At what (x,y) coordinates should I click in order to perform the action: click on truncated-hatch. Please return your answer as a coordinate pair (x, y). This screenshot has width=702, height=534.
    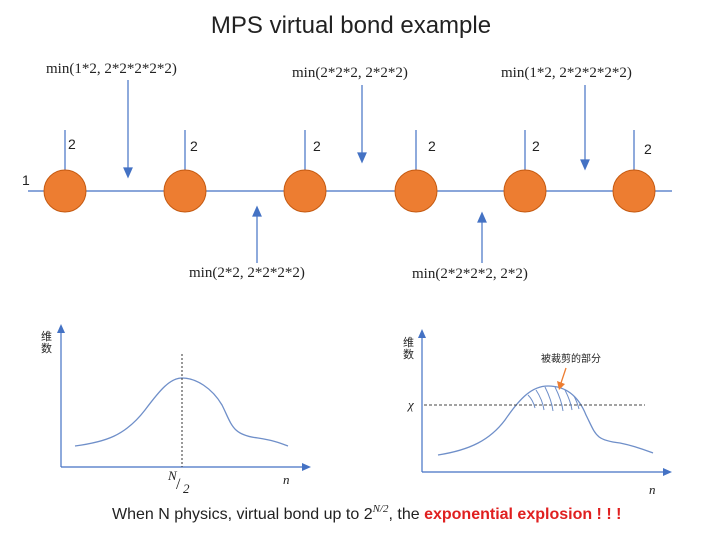
    Looking at the image, I should click on (553, 399).